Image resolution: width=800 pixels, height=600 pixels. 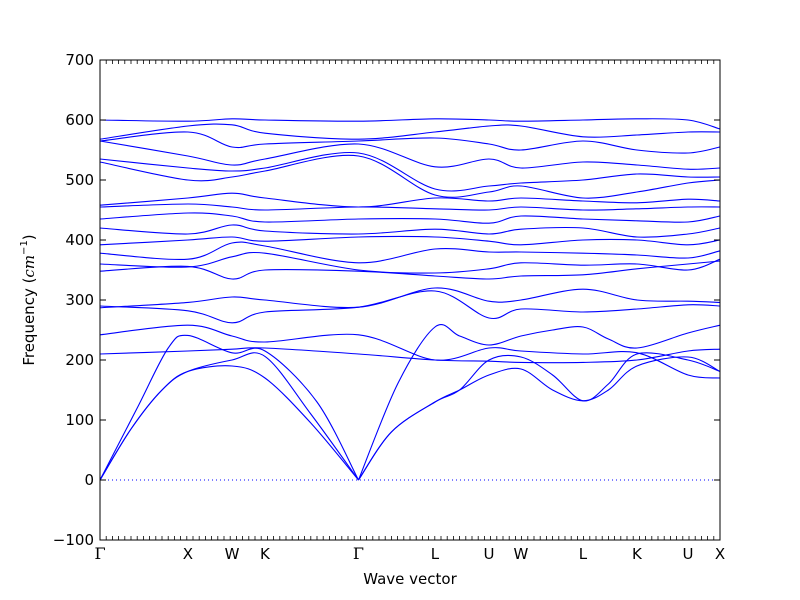 What do you see at coordinates (73, 540) in the screenshot?
I see `y-tick-label: −100` at bounding box center [73, 540].